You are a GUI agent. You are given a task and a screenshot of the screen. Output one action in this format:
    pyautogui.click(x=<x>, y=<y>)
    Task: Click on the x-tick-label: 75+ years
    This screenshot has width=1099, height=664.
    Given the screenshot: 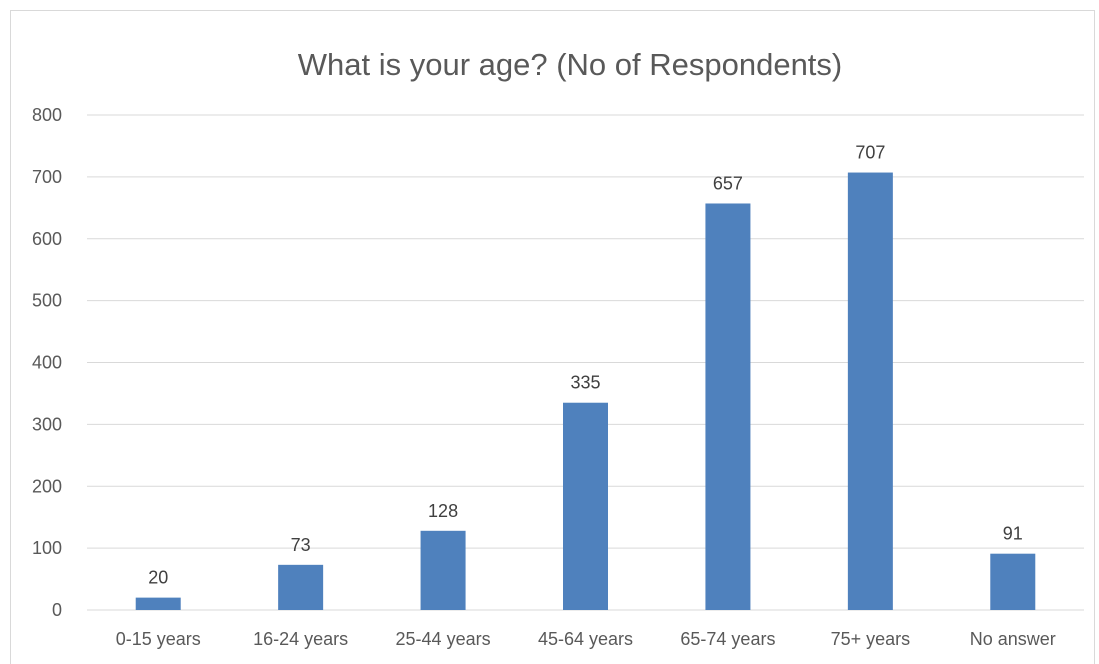 What is the action you would take?
    pyautogui.click(x=871, y=639)
    